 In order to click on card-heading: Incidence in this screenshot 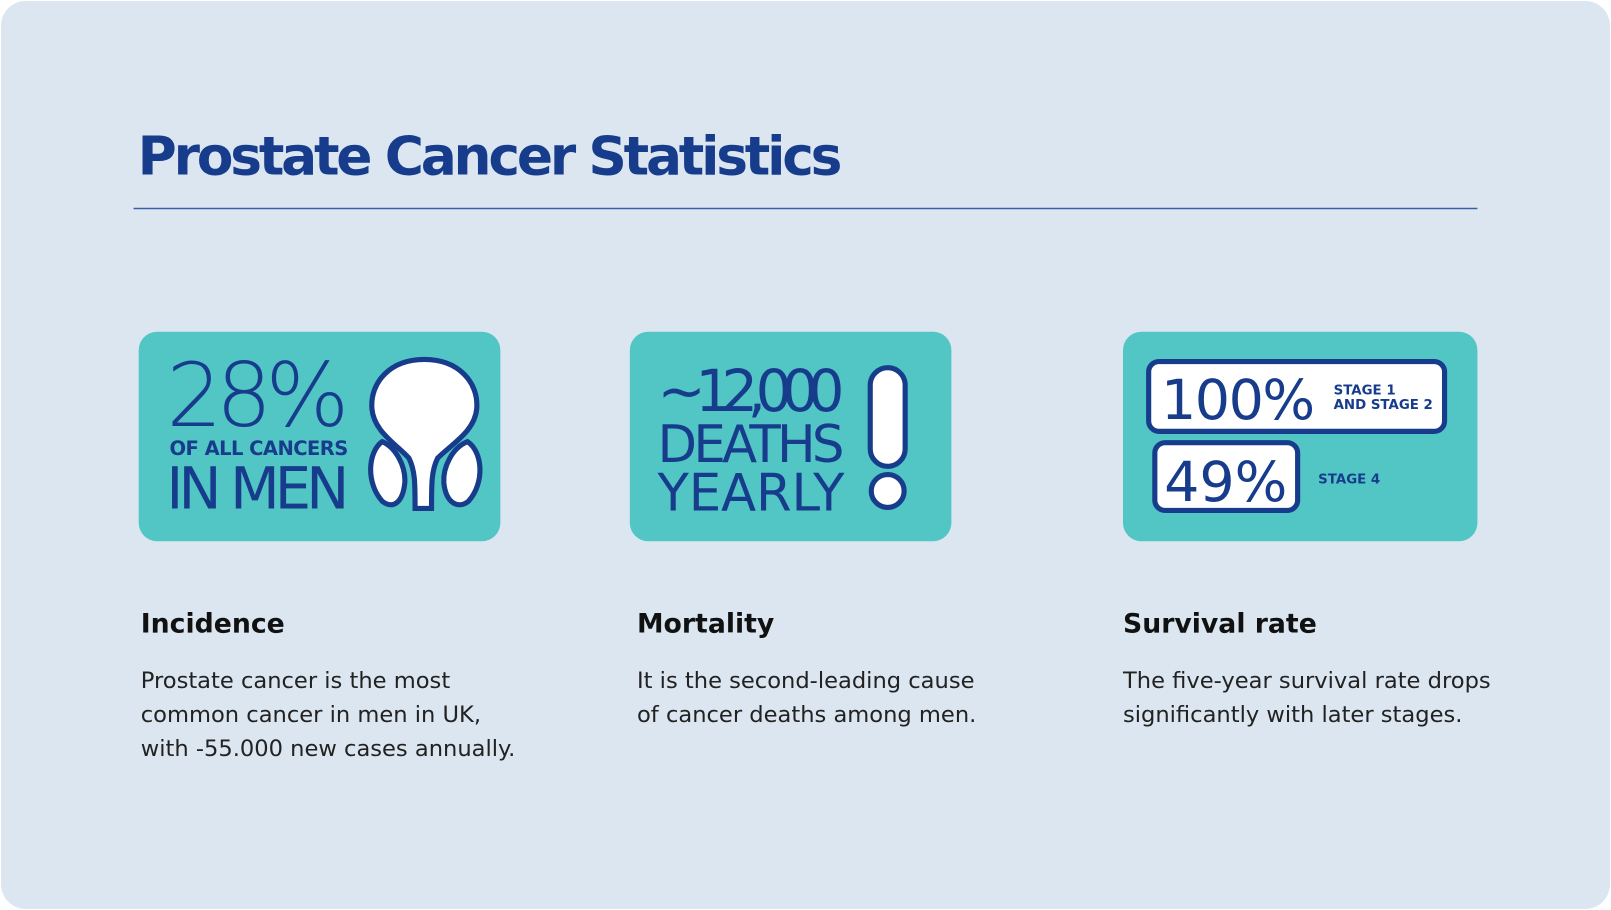, I will do `click(213, 624)`.